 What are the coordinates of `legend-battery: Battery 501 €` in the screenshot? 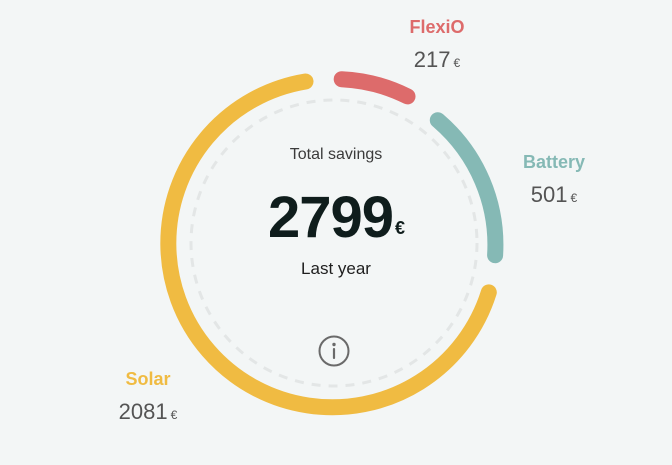 It's located at (554, 181).